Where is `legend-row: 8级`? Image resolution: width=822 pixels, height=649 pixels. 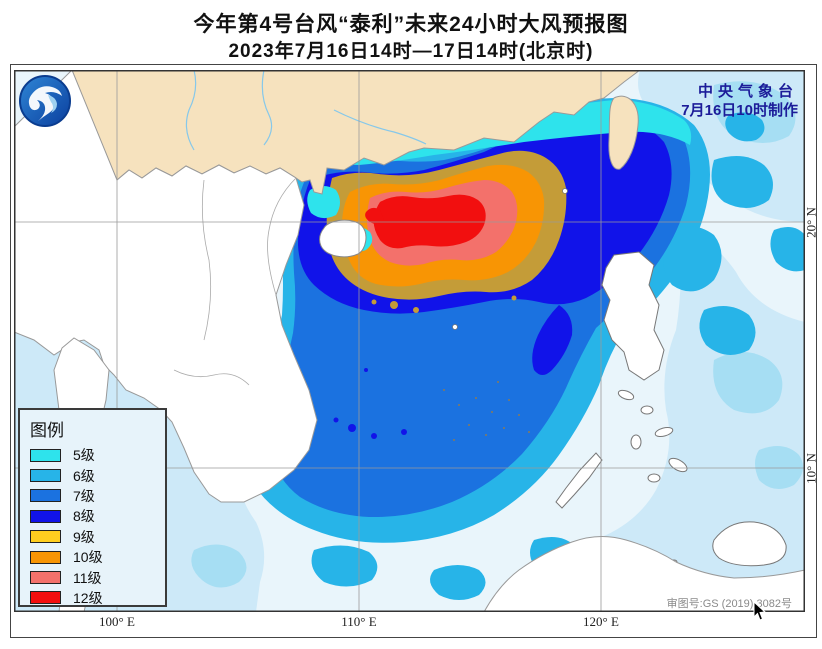 legend-row: 8级 is located at coordinates (97, 516).